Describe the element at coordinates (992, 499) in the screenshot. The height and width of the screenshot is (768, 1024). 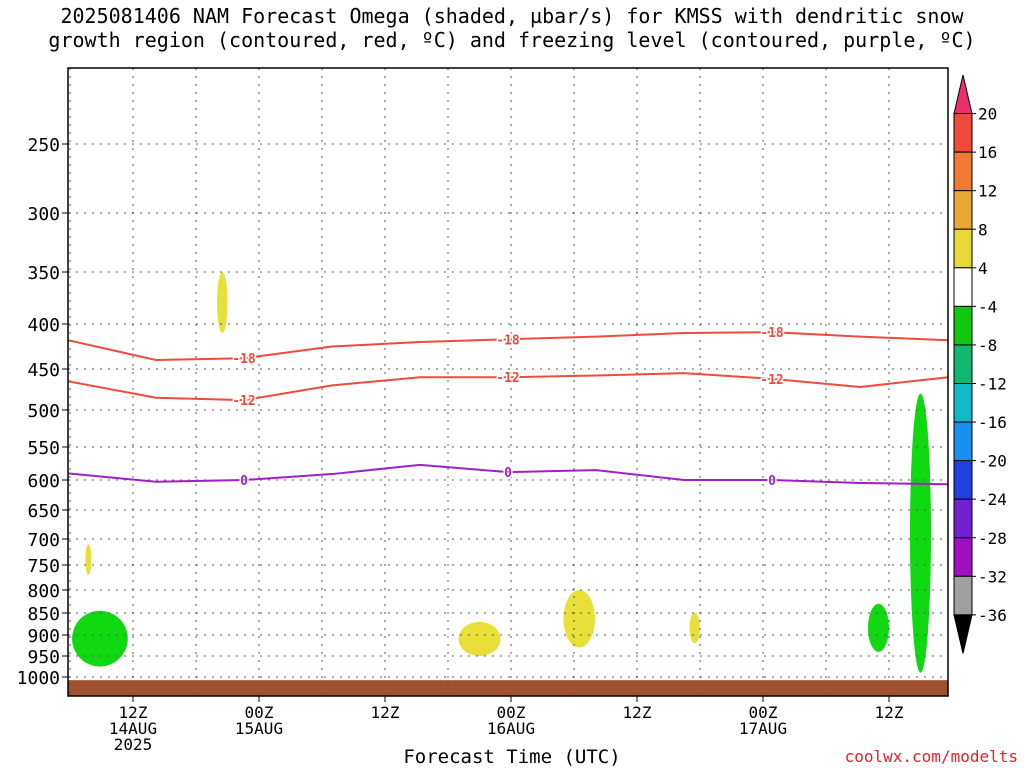
I see `colorbar-label-10: -24` at that location.